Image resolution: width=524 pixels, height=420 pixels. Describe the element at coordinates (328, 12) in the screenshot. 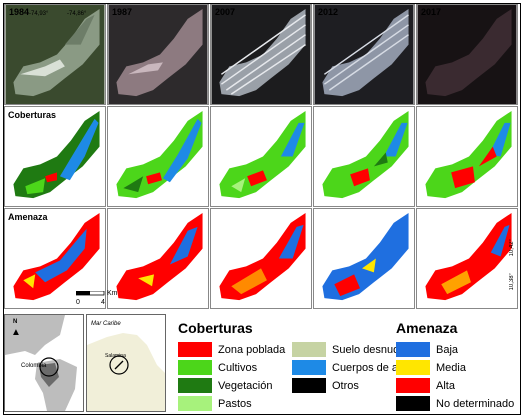

I see `year-label-2012: 2012` at that location.